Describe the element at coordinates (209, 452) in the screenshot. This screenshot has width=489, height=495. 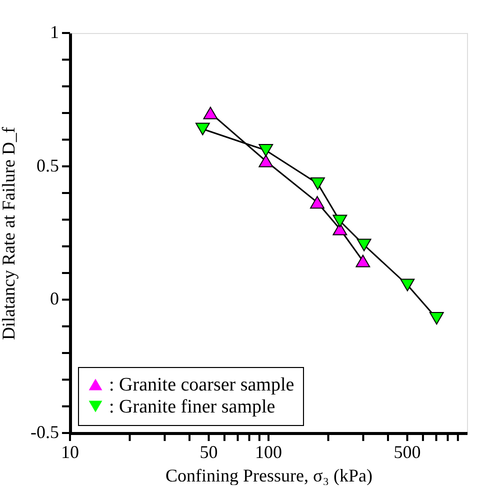
I see `x-tick-label: 50` at that location.